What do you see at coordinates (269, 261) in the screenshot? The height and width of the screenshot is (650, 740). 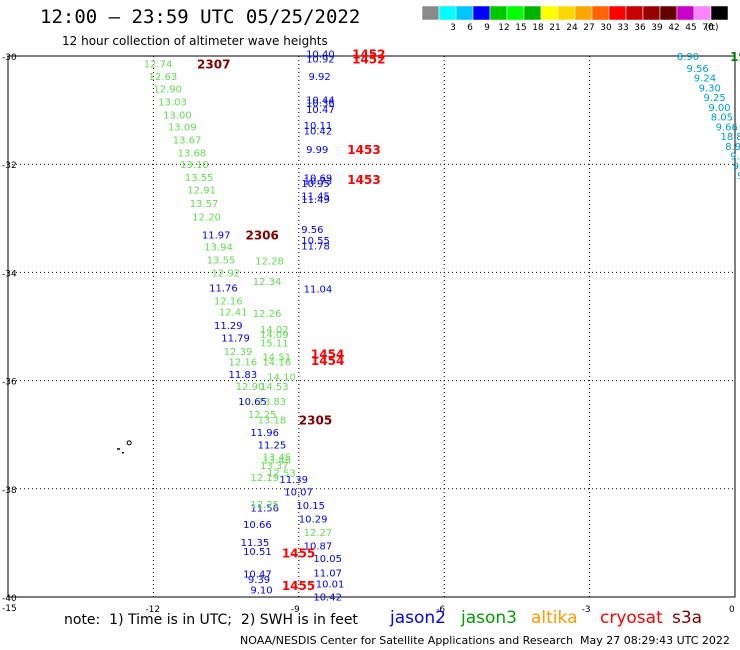 I see `swh-value-label: 12.28` at bounding box center [269, 261].